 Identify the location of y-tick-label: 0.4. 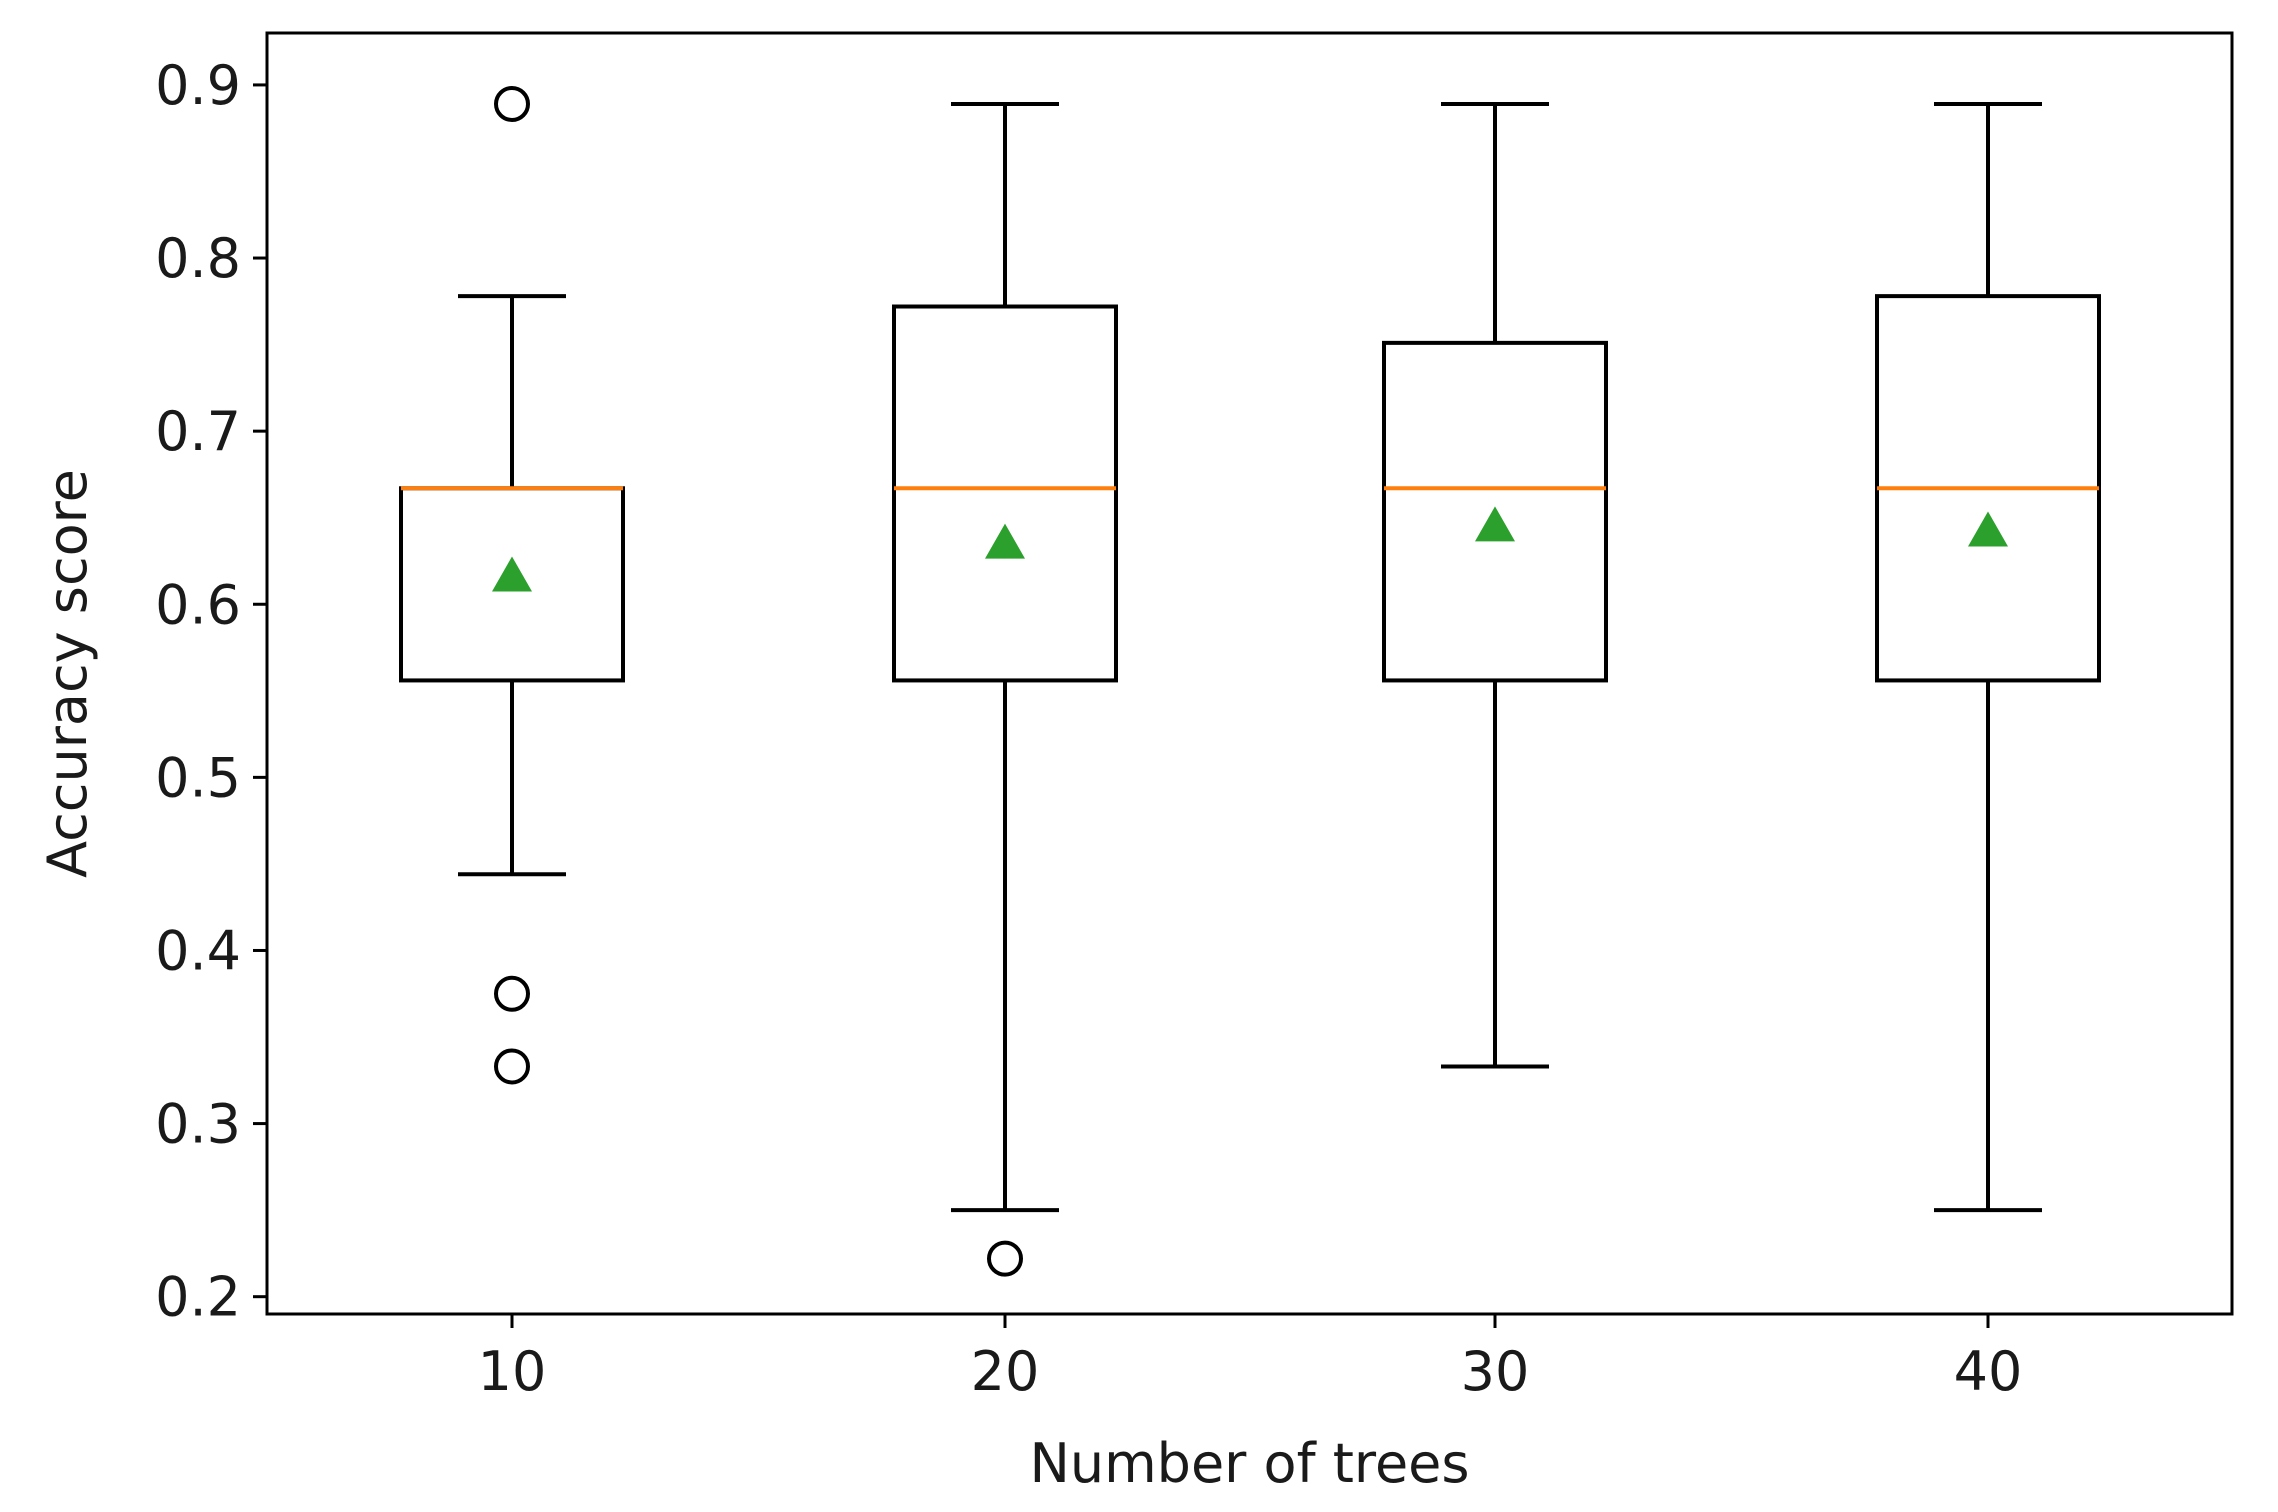
(198, 950).